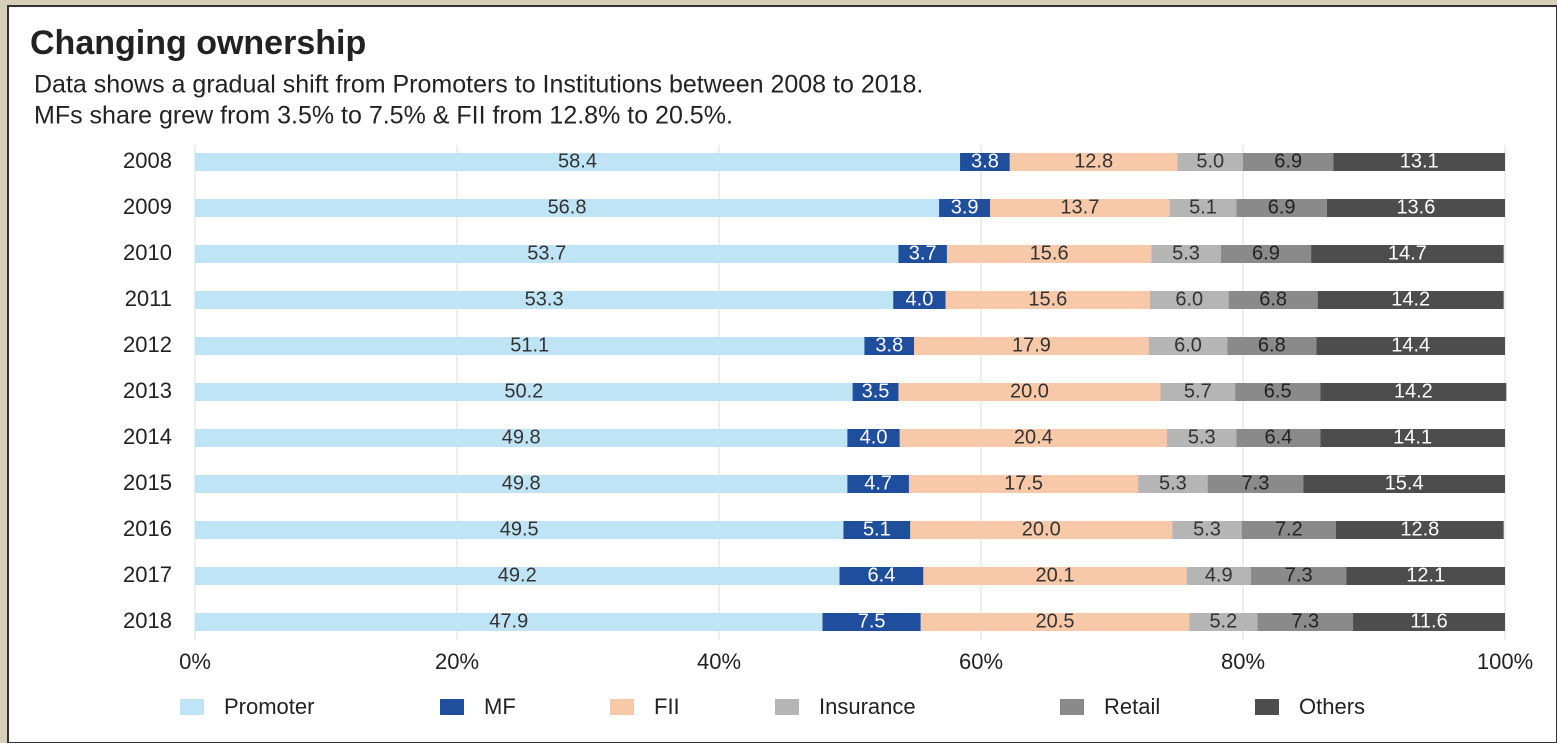 This screenshot has height=743, width=1557. What do you see at coordinates (147, 482) in the screenshot?
I see `y-tick-label: 2015` at bounding box center [147, 482].